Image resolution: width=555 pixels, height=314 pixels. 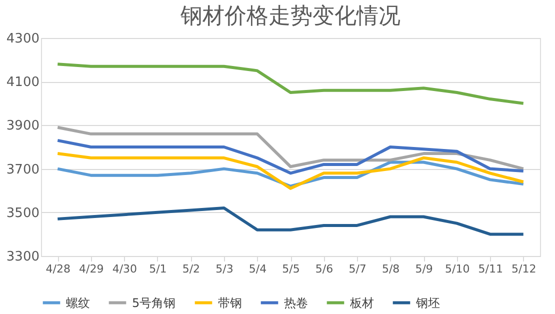 I want to click on y-tick-label: 3300, so click(x=23, y=257).